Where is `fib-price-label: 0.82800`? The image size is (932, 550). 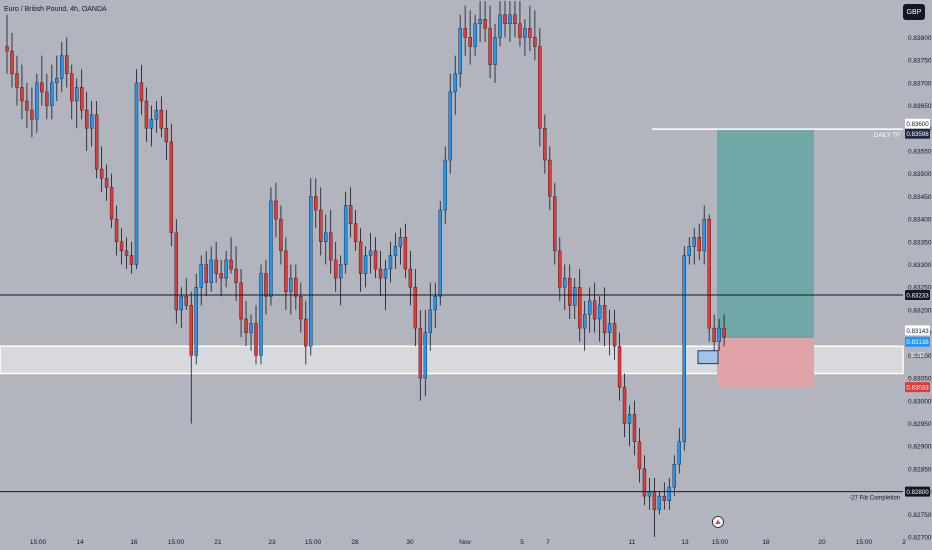 fib-price-label: 0.82800 is located at coordinates (917, 491).